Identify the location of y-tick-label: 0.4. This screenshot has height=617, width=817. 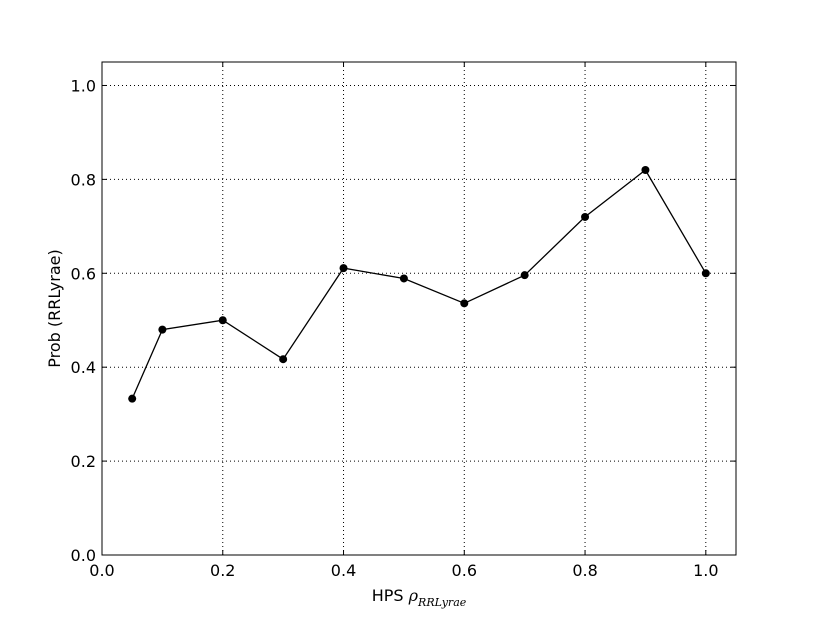
(83, 367).